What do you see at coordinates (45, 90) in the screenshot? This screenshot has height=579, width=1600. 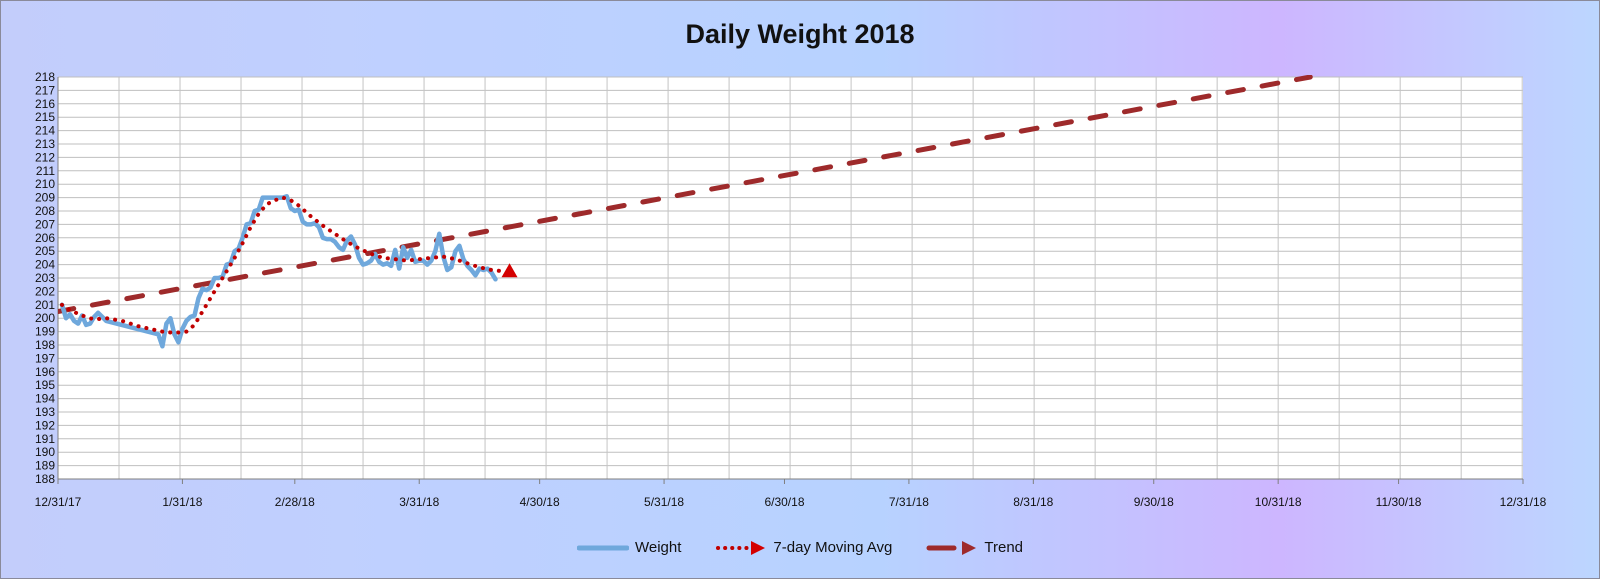 I see `y-tick-label: 217` at bounding box center [45, 90].